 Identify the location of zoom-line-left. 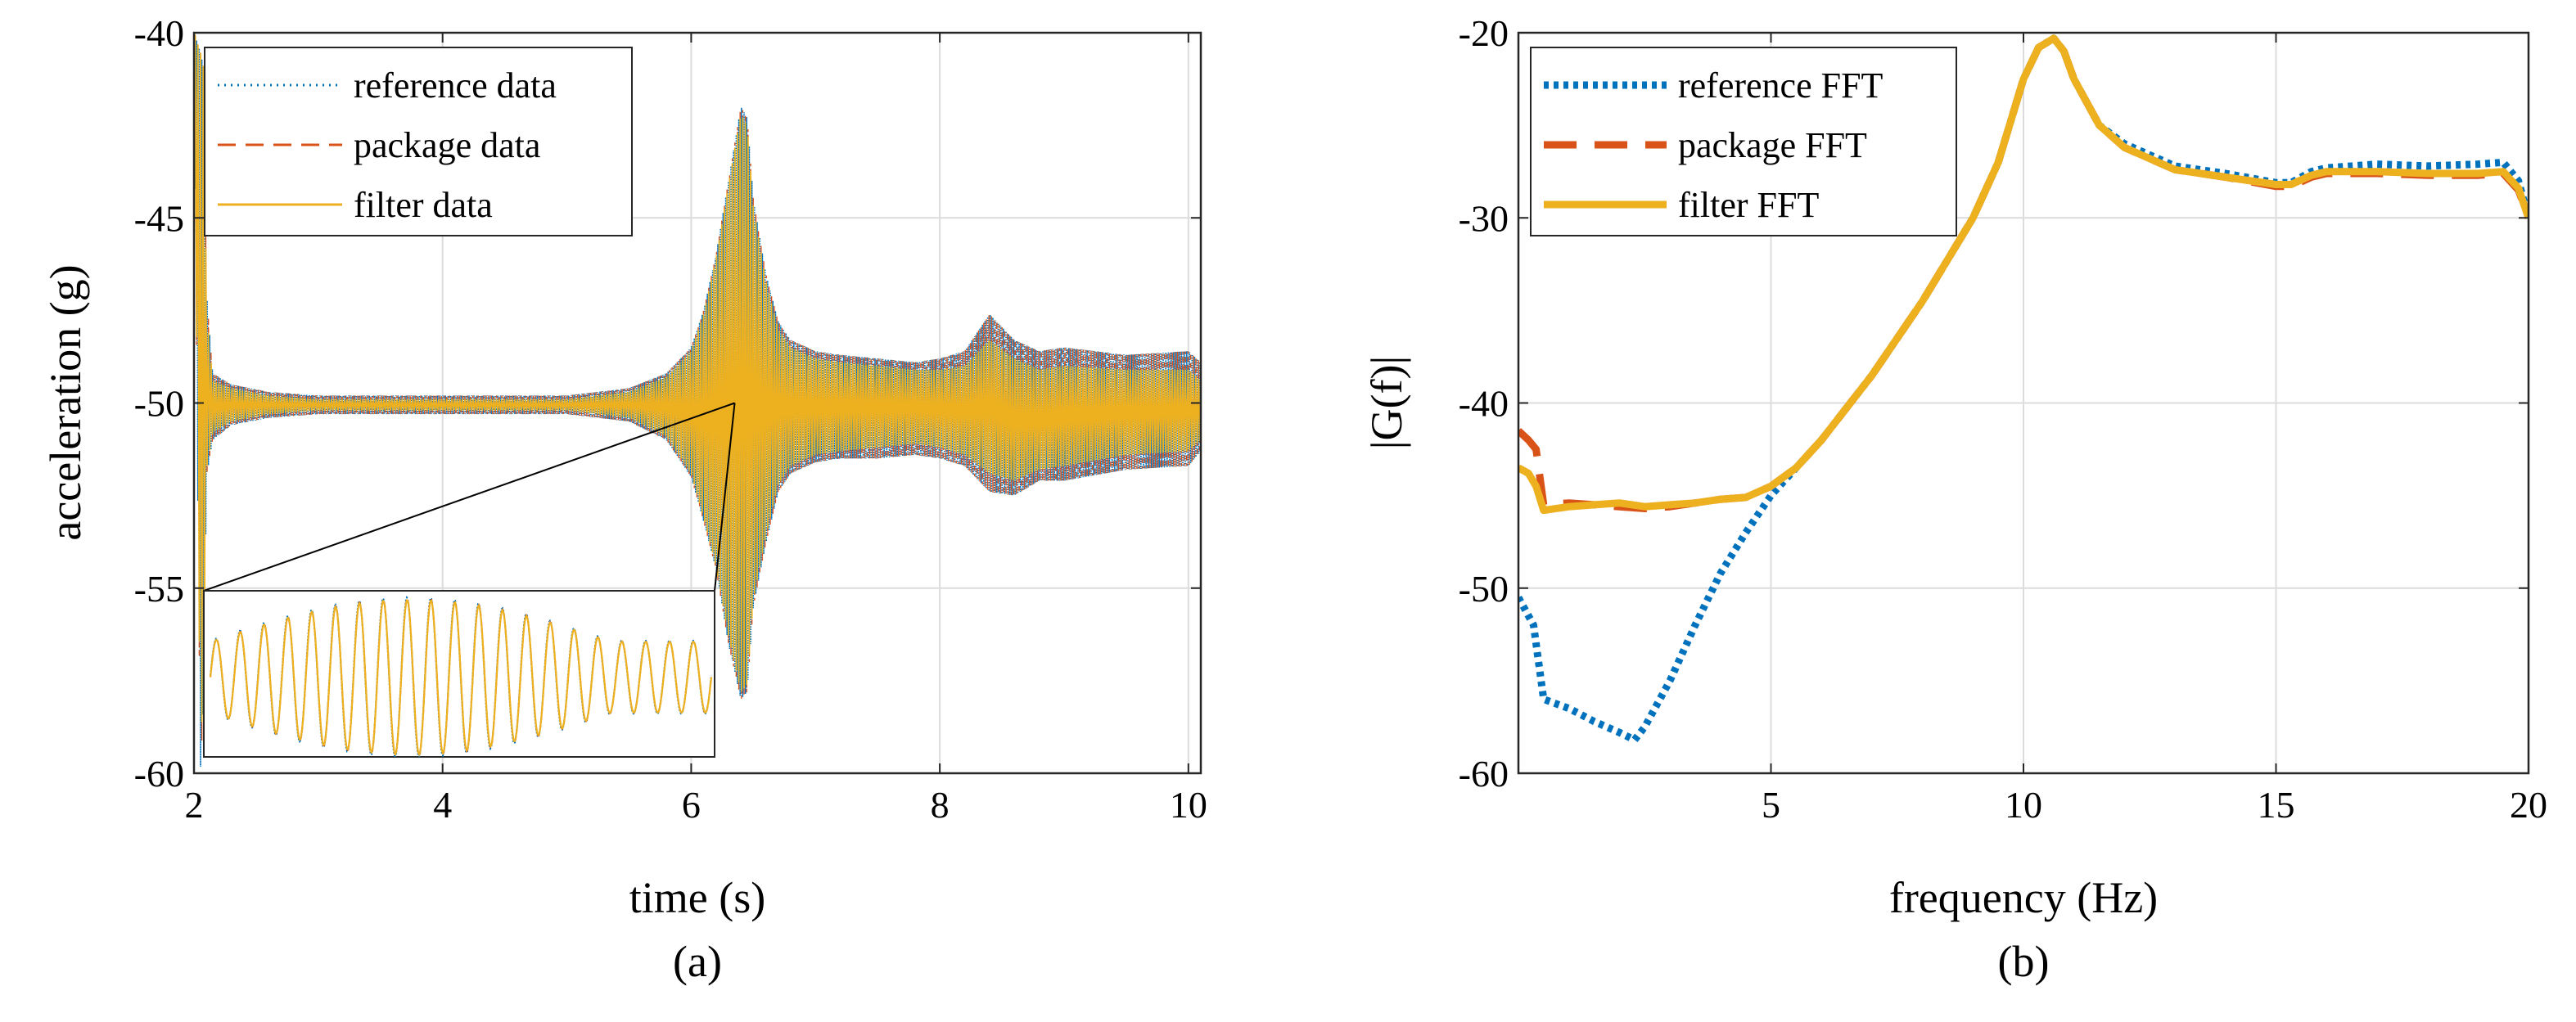
(469, 497).